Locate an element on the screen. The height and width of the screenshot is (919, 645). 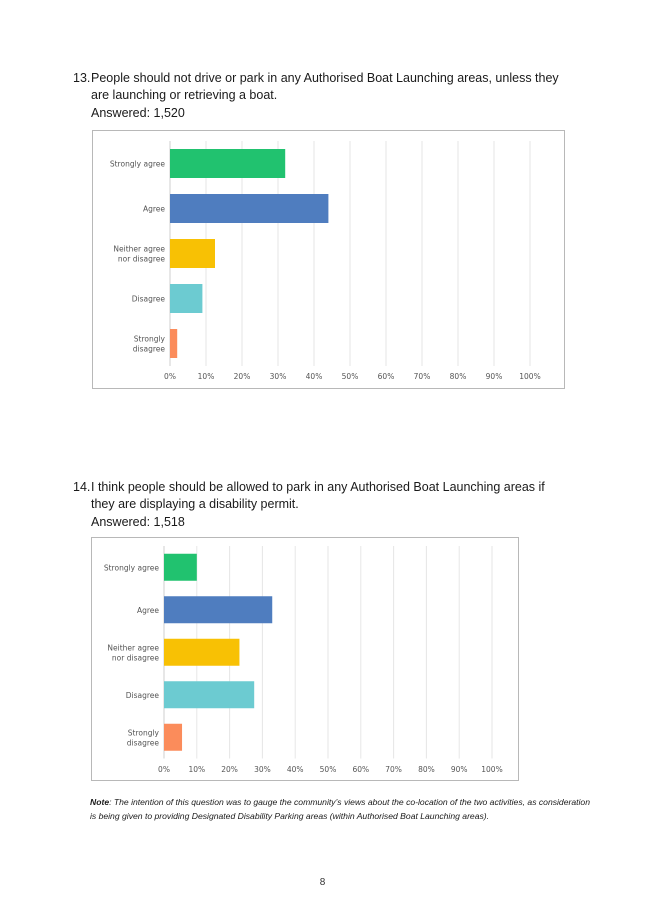
page-number: 8 is located at coordinates (322, 882).